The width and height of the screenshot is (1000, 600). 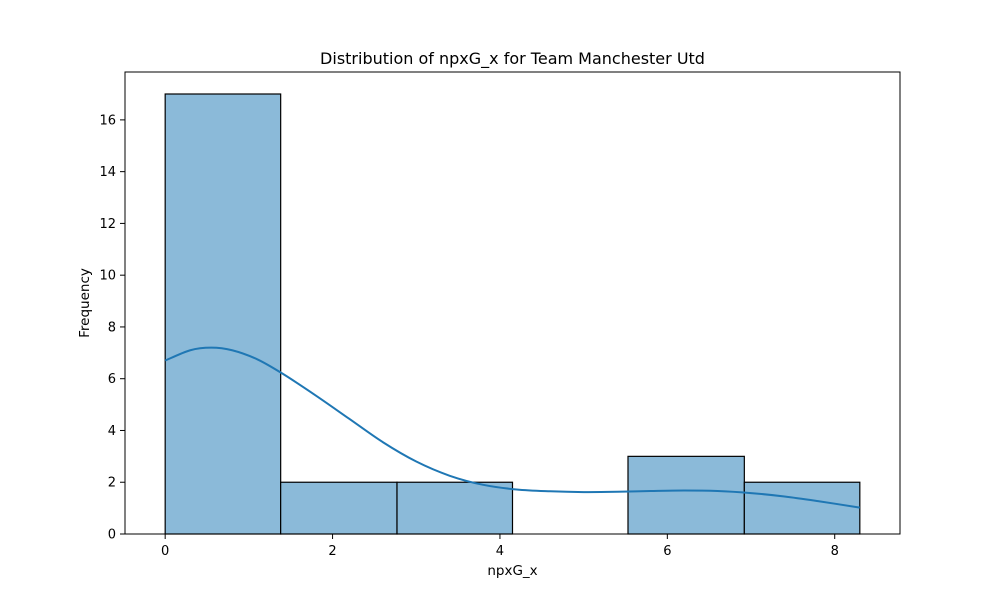 I want to click on y-tick-label: 6, so click(x=112, y=379).